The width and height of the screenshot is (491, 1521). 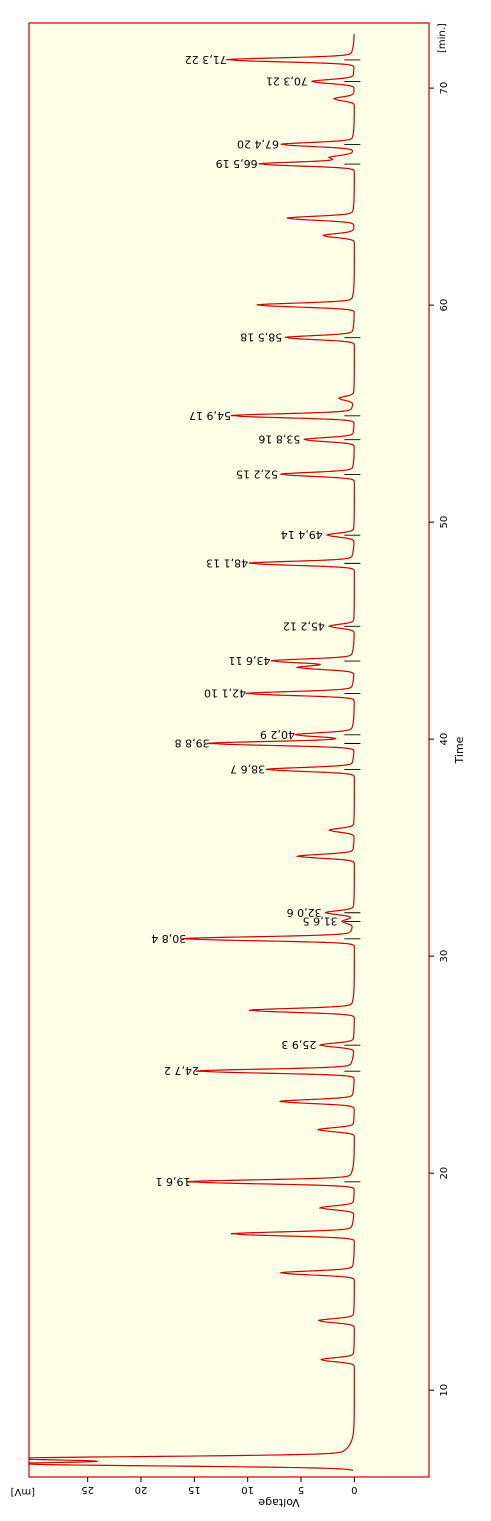 I want to click on peak-label: 70,3 21, so click(x=287, y=81).